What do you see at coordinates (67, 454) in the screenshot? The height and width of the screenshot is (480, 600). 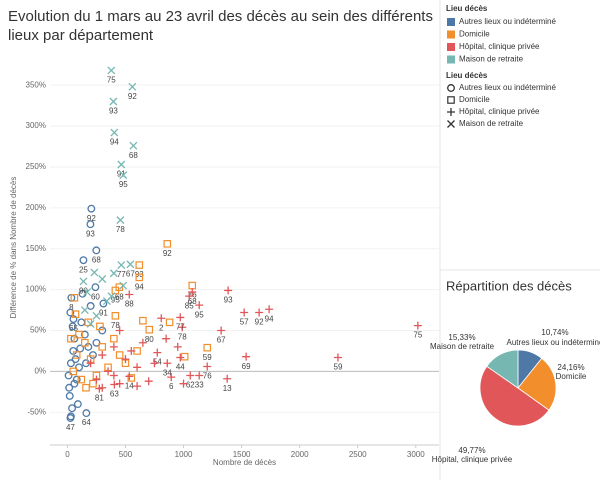 I see `x-tick-label: 0` at bounding box center [67, 454].